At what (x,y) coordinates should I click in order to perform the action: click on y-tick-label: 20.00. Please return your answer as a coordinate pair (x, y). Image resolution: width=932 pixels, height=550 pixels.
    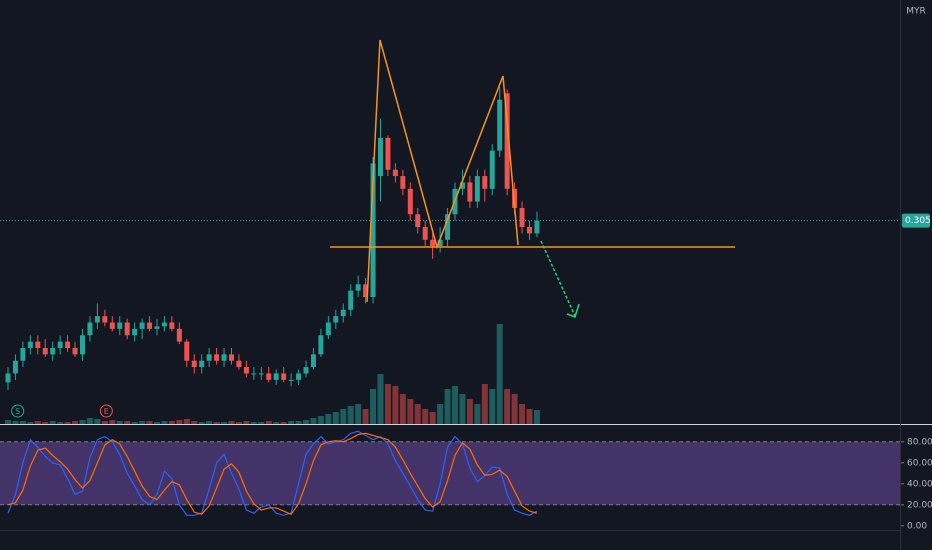
    Looking at the image, I should click on (919, 505).